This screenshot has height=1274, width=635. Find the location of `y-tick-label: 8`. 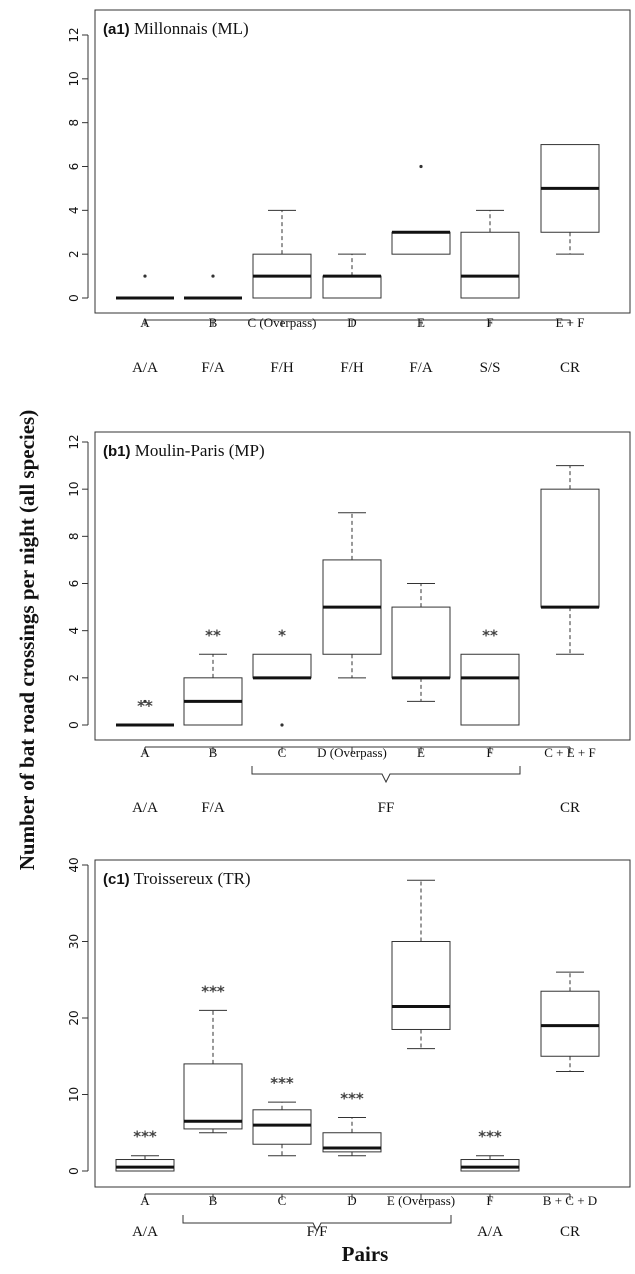

y-tick-label: 8 is located at coordinates (74, 537).